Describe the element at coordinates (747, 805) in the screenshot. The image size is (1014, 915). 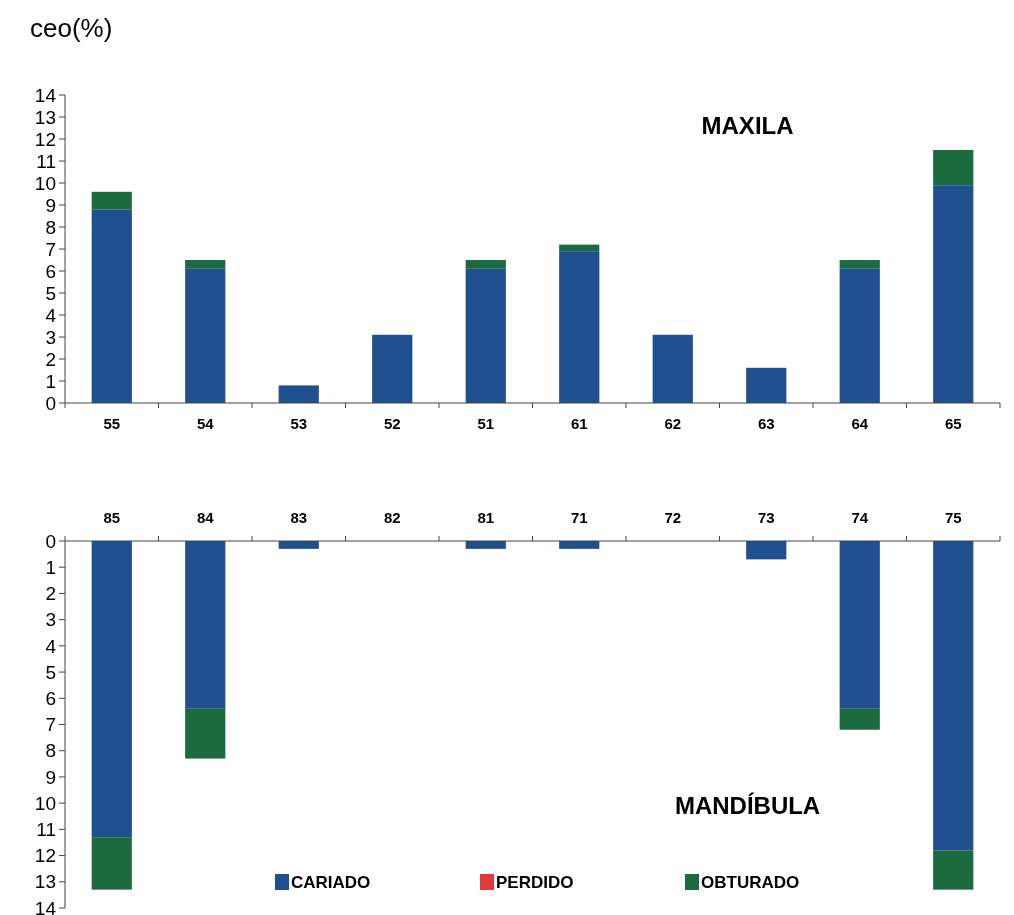
I see `text: MANDÍBULA` at that location.